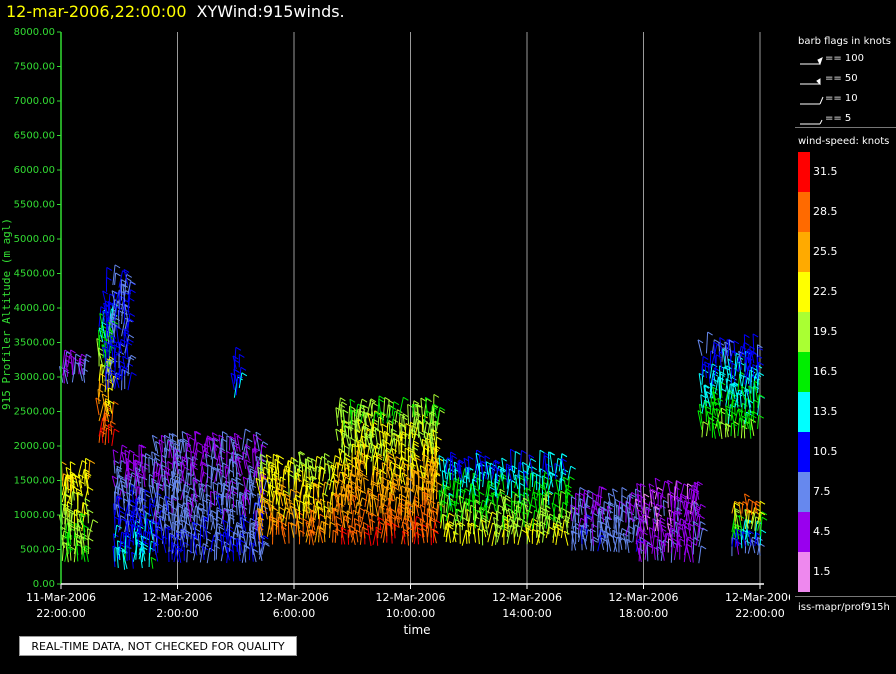 The height and width of the screenshot is (674, 896). I want to click on scale-swatch, so click(804, 572).